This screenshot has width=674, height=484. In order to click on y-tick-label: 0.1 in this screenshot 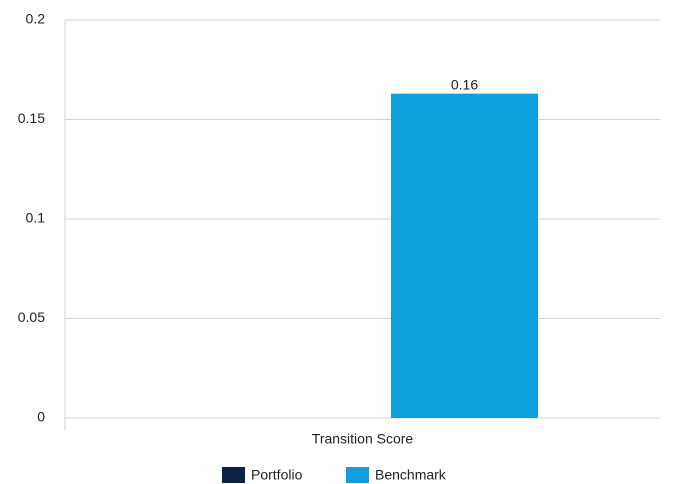, I will do `click(36, 218)`.